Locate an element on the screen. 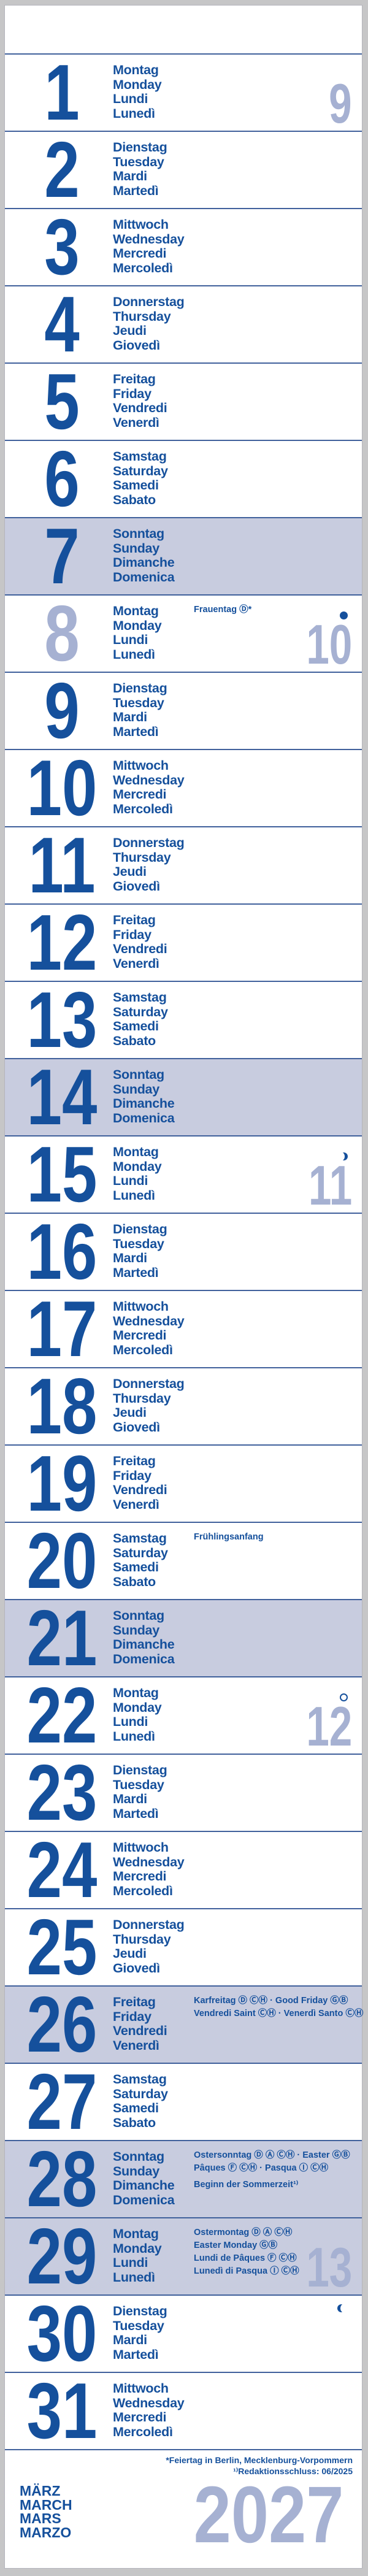 The image size is (368, 2576). day-number: 3 is located at coordinates (62, 247).